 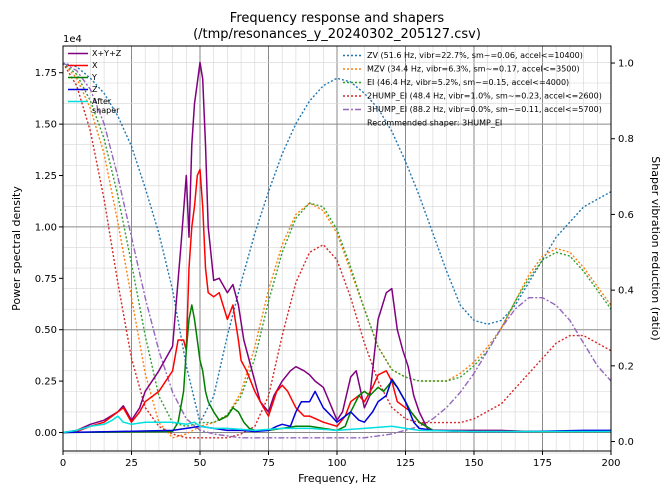 I want to click on legend-label: Y, so click(x=94, y=77).